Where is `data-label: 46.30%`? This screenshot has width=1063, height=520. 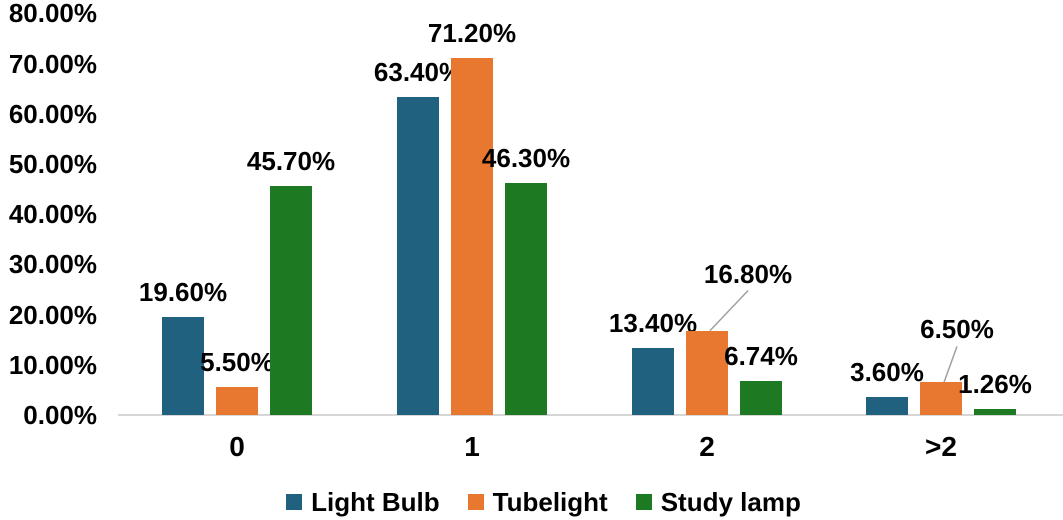 data-label: 46.30% is located at coordinates (526, 157).